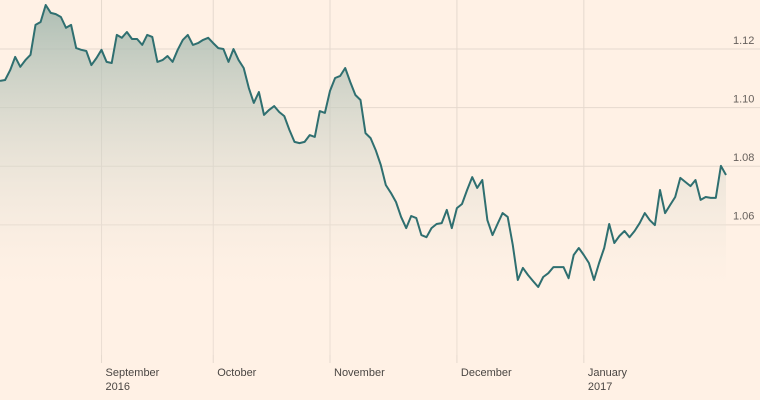  What do you see at coordinates (743, 41) in the screenshot?
I see `y-tick-label: 1.12` at bounding box center [743, 41].